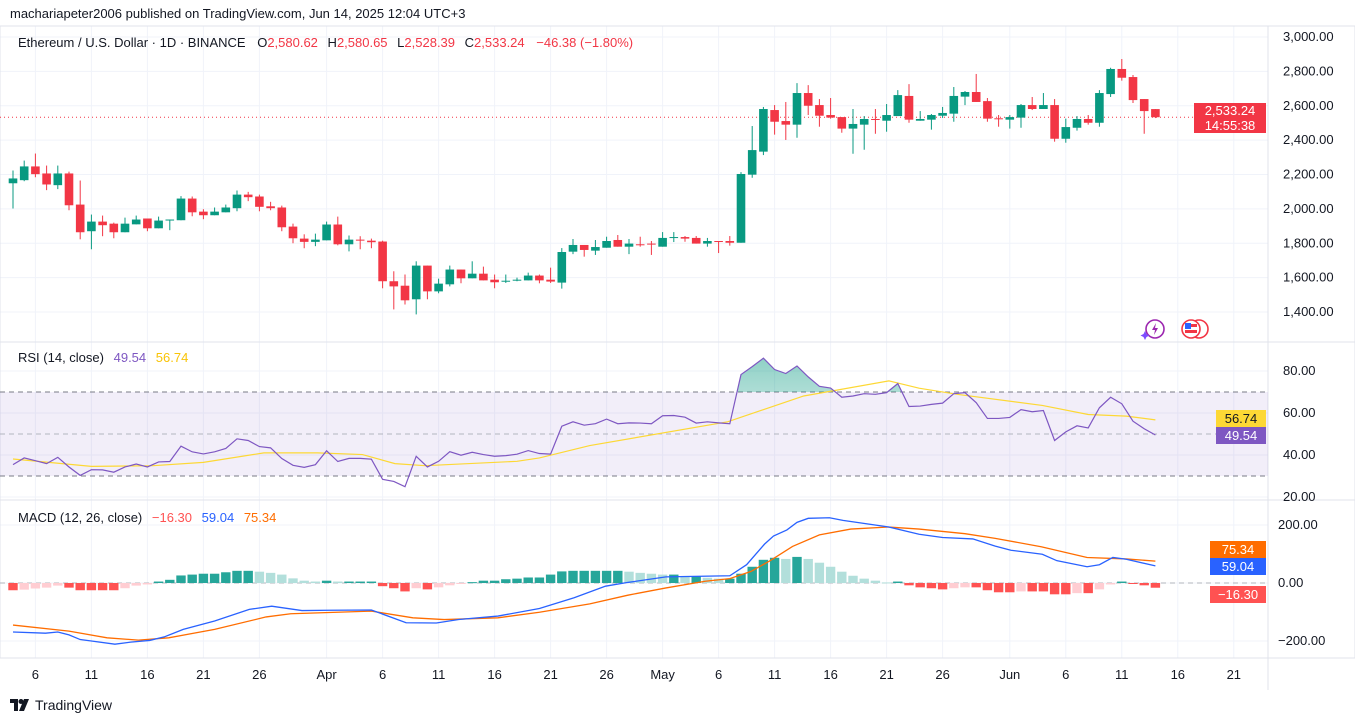 The width and height of the screenshot is (1355, 722). What do you see at coordinates (1308, 242) in the screenshot?
I see `price-tick-label: 1,800.00` at bounding box center [1308, 242].